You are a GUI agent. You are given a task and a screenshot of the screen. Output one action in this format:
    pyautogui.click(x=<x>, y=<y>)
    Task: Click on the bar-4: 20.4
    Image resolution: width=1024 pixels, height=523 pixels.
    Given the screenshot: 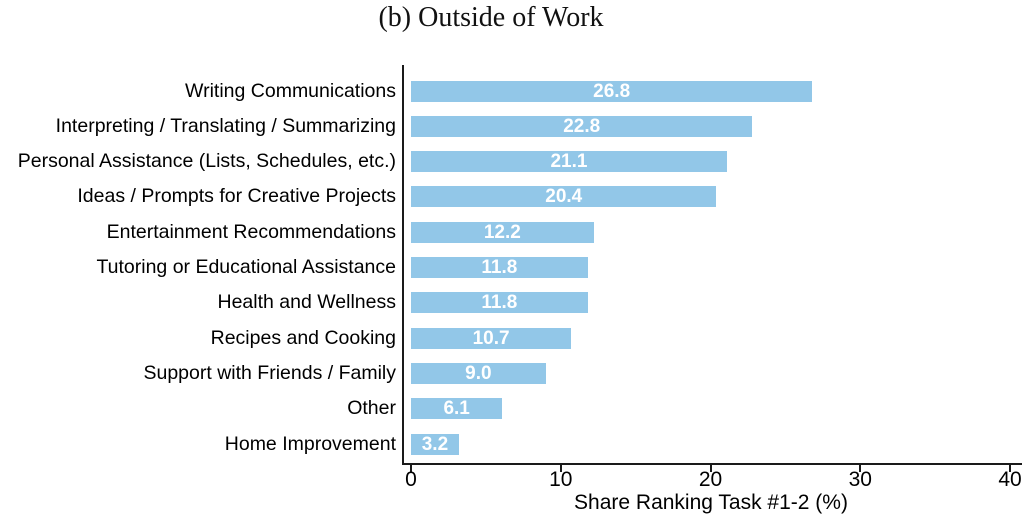 What is the action you would take?
    pyautogui.click(x=564, y=197)
    